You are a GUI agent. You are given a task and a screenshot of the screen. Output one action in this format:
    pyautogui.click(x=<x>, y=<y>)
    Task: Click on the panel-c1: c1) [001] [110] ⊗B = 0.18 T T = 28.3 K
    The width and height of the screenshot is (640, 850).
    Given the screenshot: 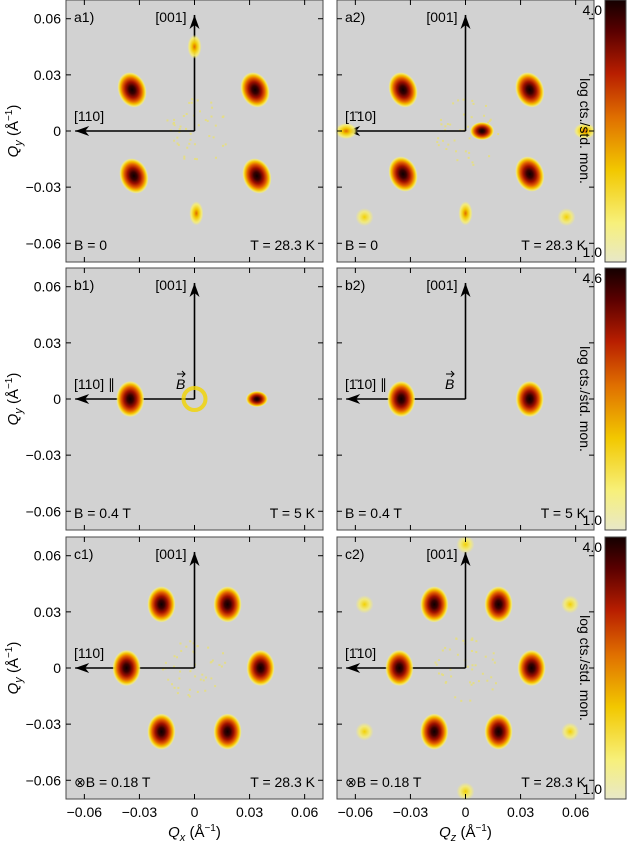 What is the action you would take?
    pyautogui.click(x=194, y=668)
    